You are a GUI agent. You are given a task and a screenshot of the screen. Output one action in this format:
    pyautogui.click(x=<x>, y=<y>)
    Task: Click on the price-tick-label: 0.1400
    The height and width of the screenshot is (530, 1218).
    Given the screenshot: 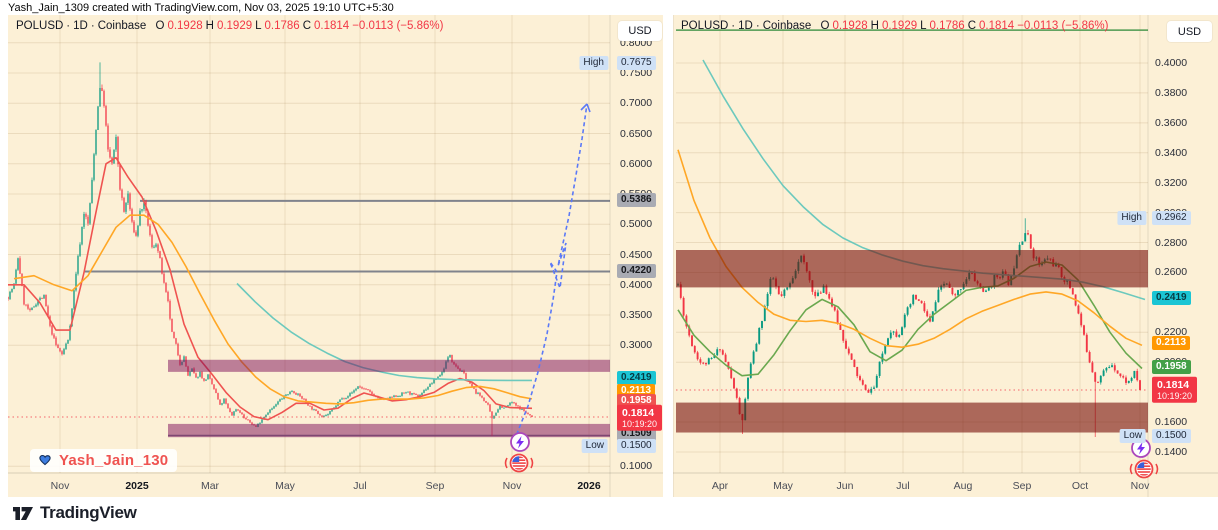 What is the action you would take?
    pyautogui.click(x=1171, y=451)
    